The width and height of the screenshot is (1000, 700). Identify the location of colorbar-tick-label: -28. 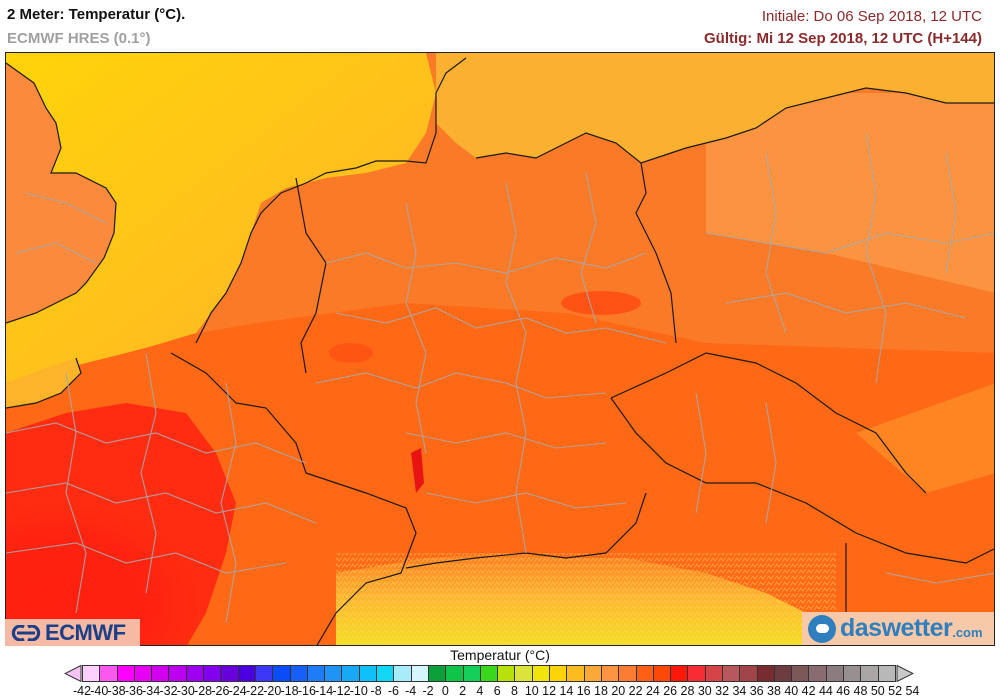
(203, 691).